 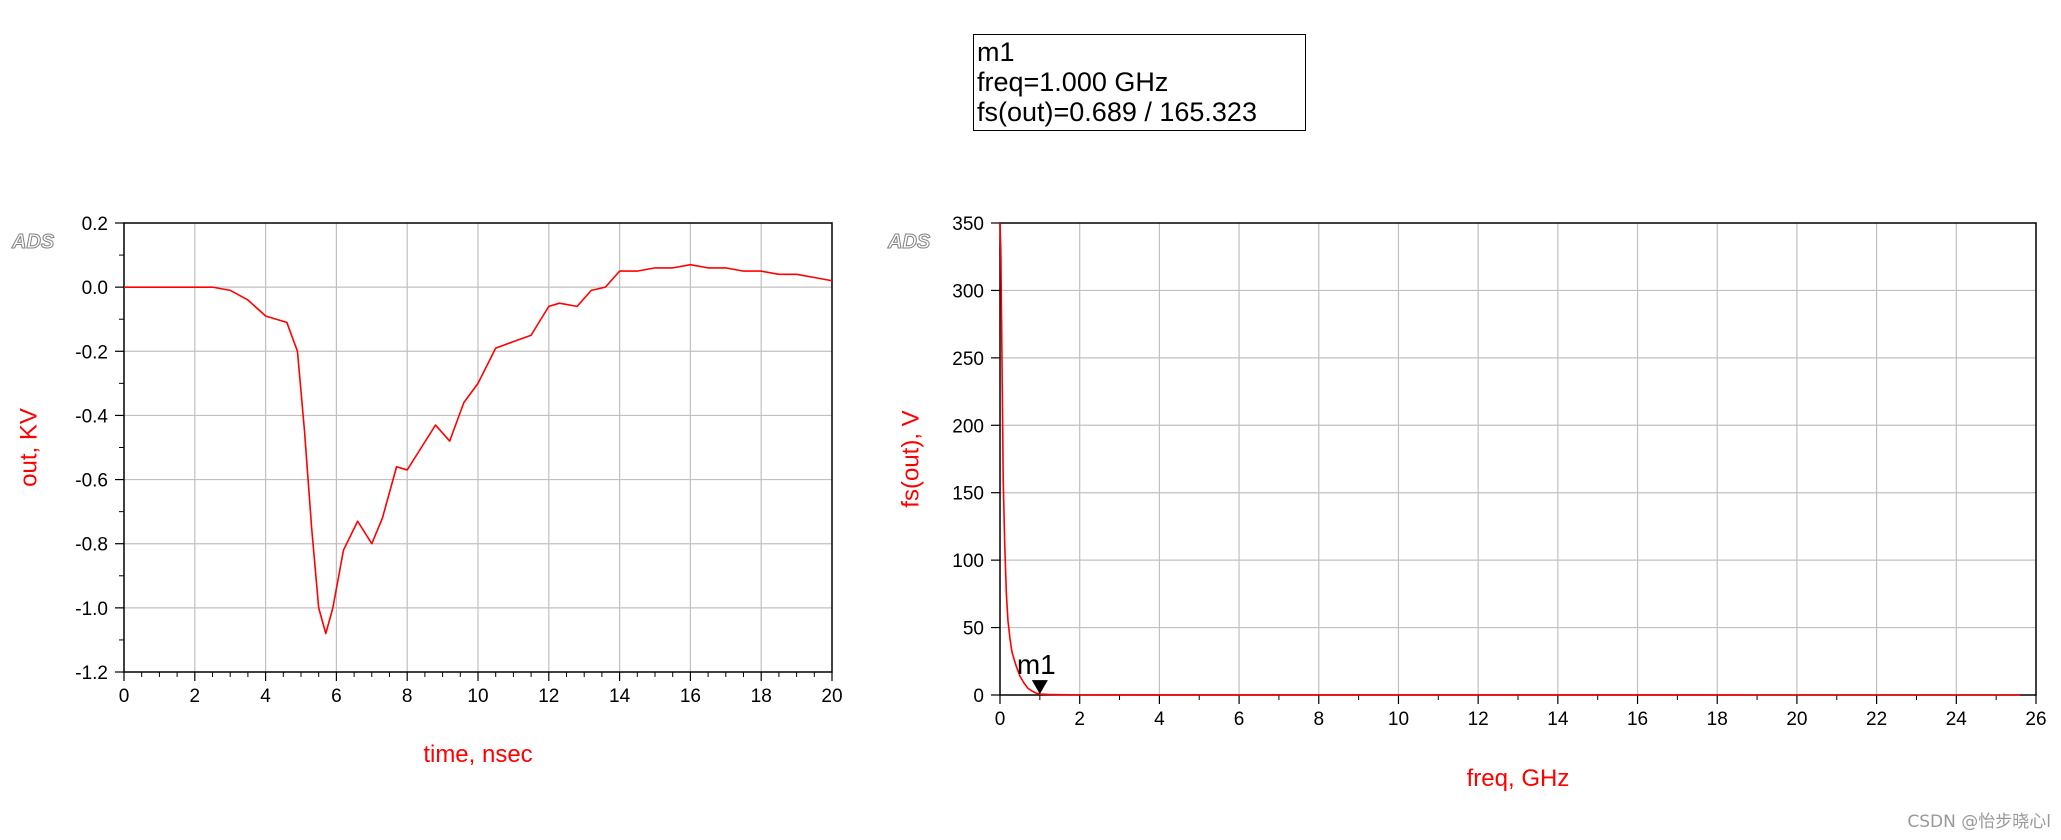 I want to click on x-axis-label: time, nsec, so click(x=477, y=754).